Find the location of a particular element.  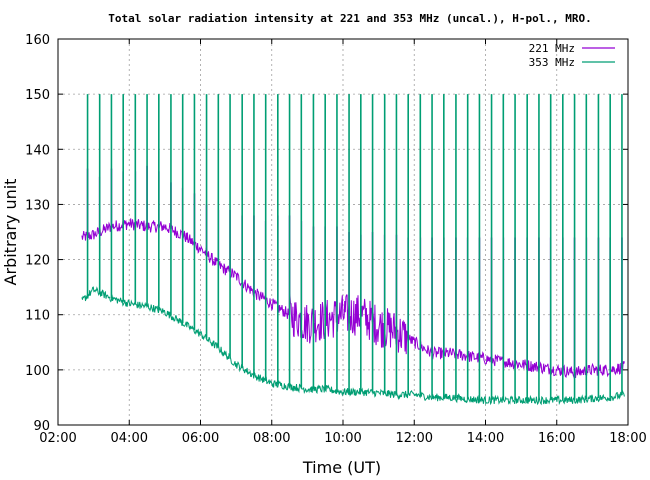

x-tick-label: 10:00 is located at coordinates (342, 438).